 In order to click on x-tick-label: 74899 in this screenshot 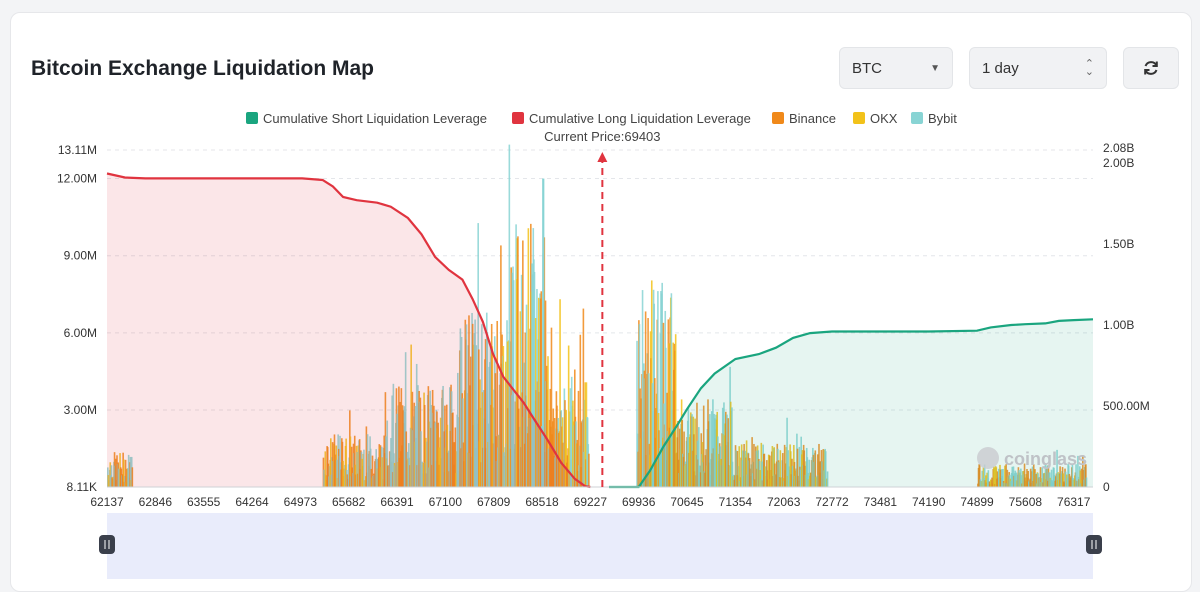, I will do `click(977, 502)`.